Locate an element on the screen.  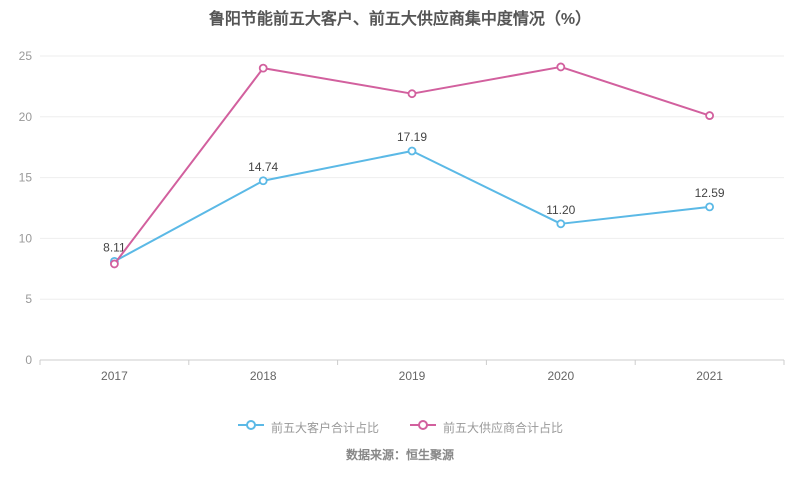
chart-legend: 前五大客户合计占比 前五大供应商合计占比 is located at coordinates (400, 427).